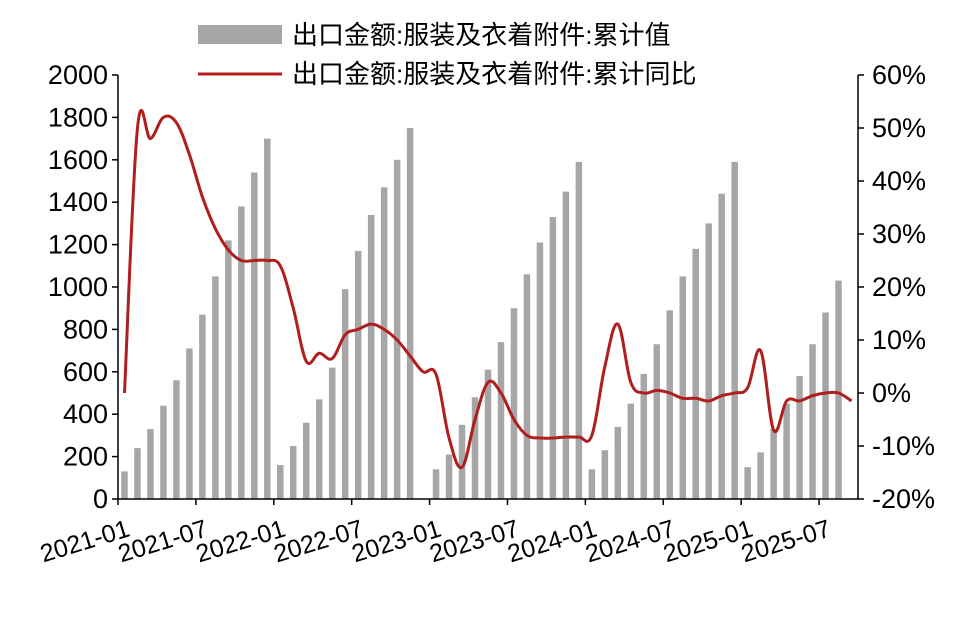 The height and width of the screenshot is (622, 980). What do you see at coordinates (481, 35) in the screenshot?
I see `legend-label-bar: 出口金额:服装及衣着附件:累计值` at bounding box center [481, 35].